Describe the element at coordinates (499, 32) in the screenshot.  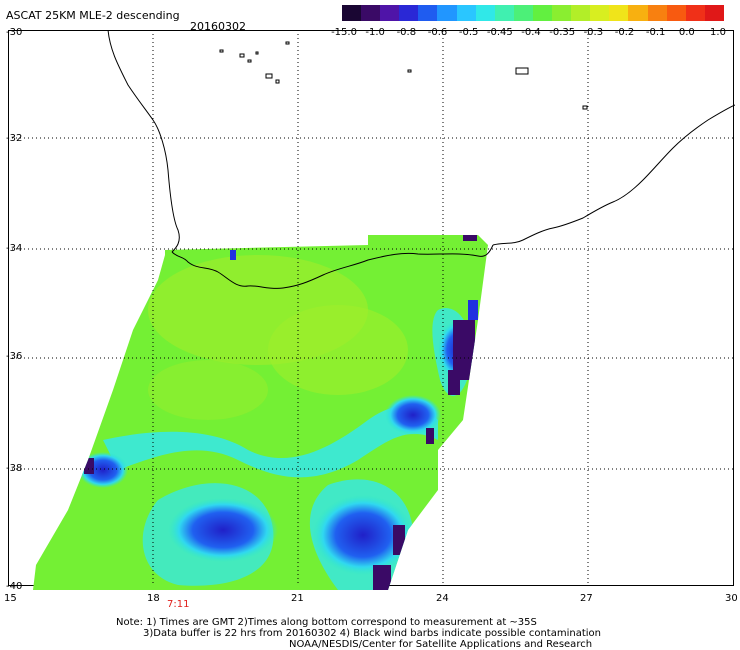
I see `colorbar-label: -0.45` at that location.